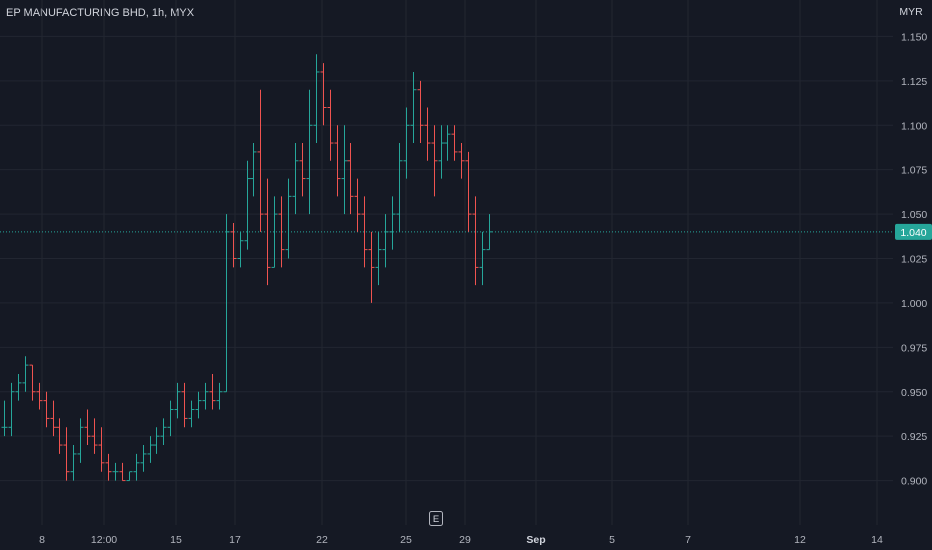 This screenshot has height=550, width=932. What do you see at coordinates (914, 171) in the screenshot?
I see `y-tick-label: 1.075` at bounding box center [914, 171].